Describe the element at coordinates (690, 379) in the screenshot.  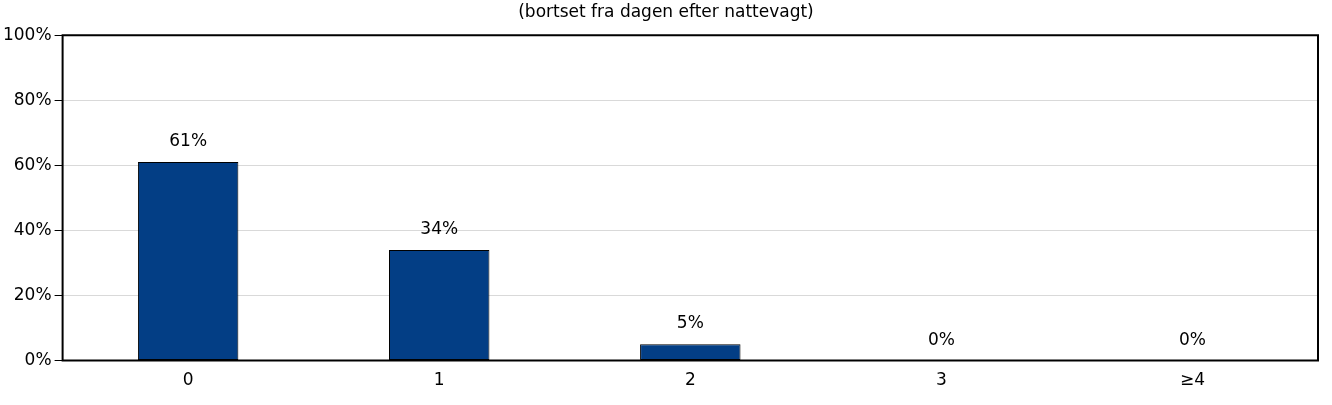
I see `x-tick-label: 2` at that location.